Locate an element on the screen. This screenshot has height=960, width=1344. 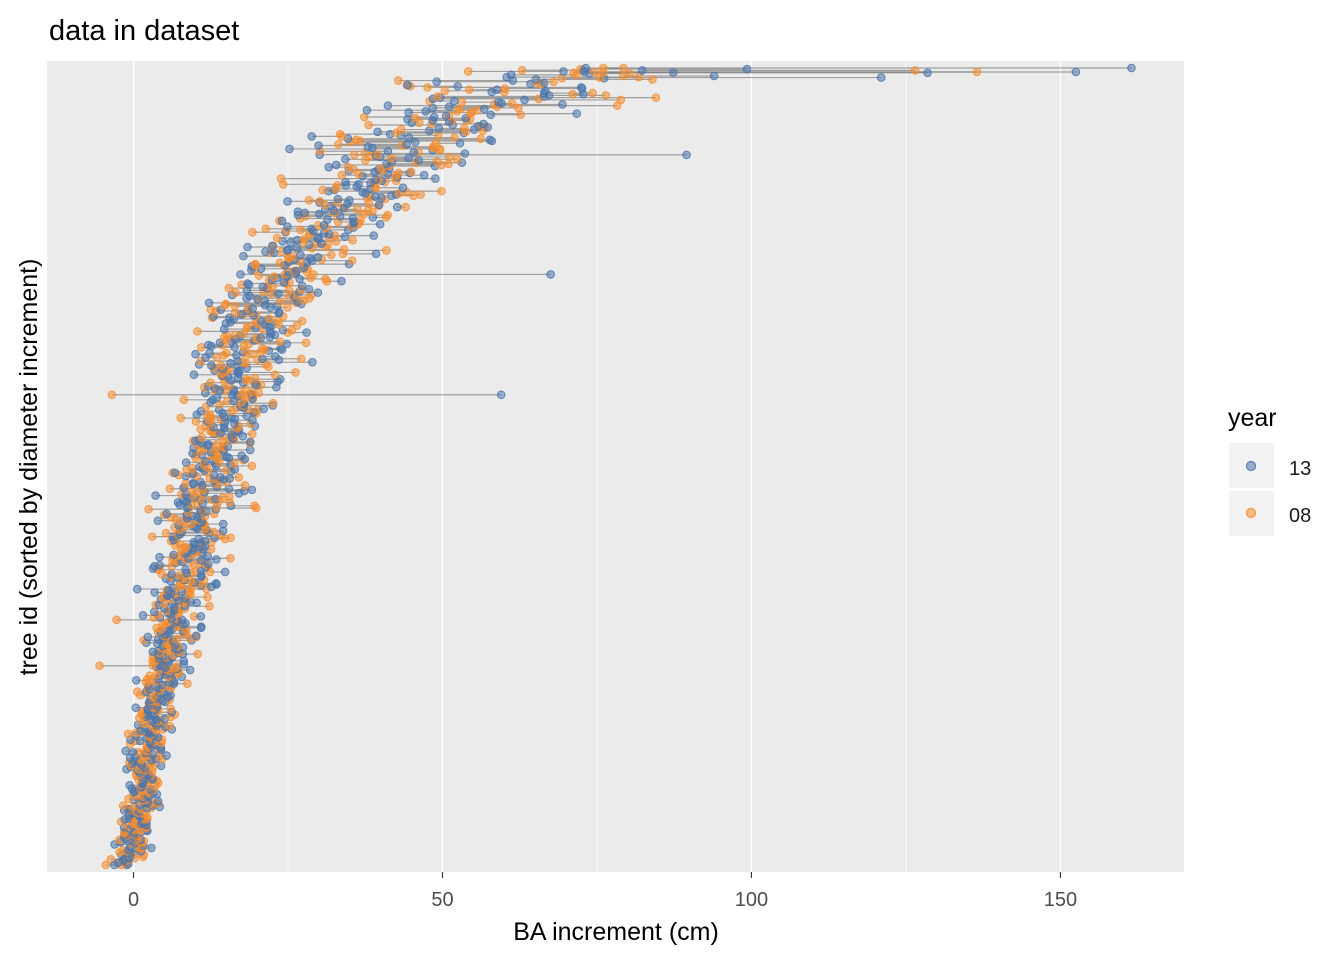
x-tick-label: 150 is located at coordinates (1060, 900).